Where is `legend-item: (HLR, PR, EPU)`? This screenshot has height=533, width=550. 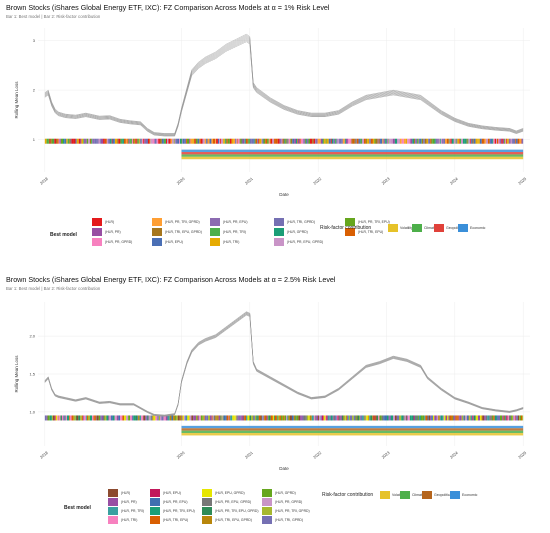 legend-item: (HLR, PR, EPU) is located at coordinates (169, 502).